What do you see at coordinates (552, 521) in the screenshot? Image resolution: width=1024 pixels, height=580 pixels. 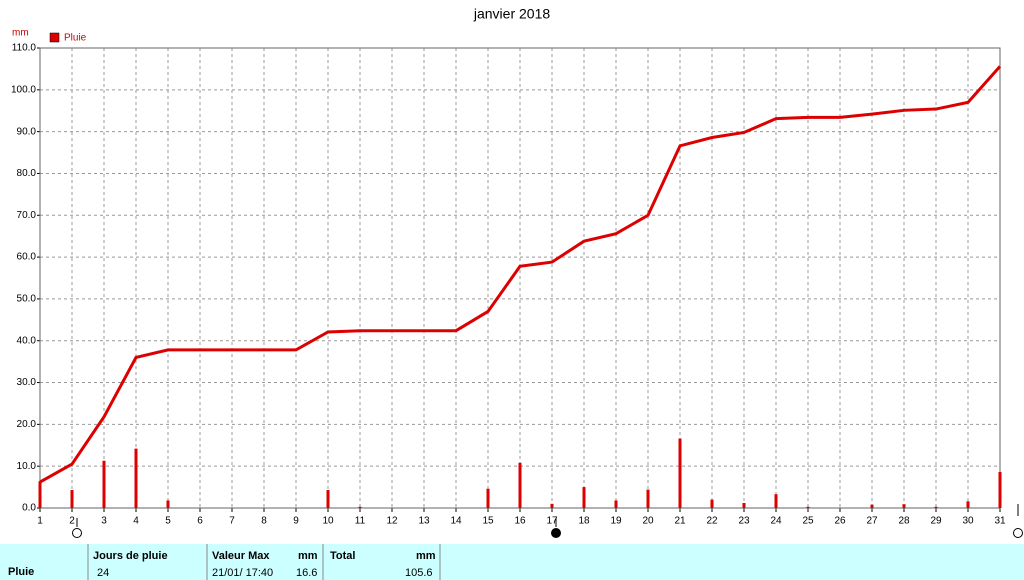 I see `x-tick-label: 17` at bounding box center [552, 521].